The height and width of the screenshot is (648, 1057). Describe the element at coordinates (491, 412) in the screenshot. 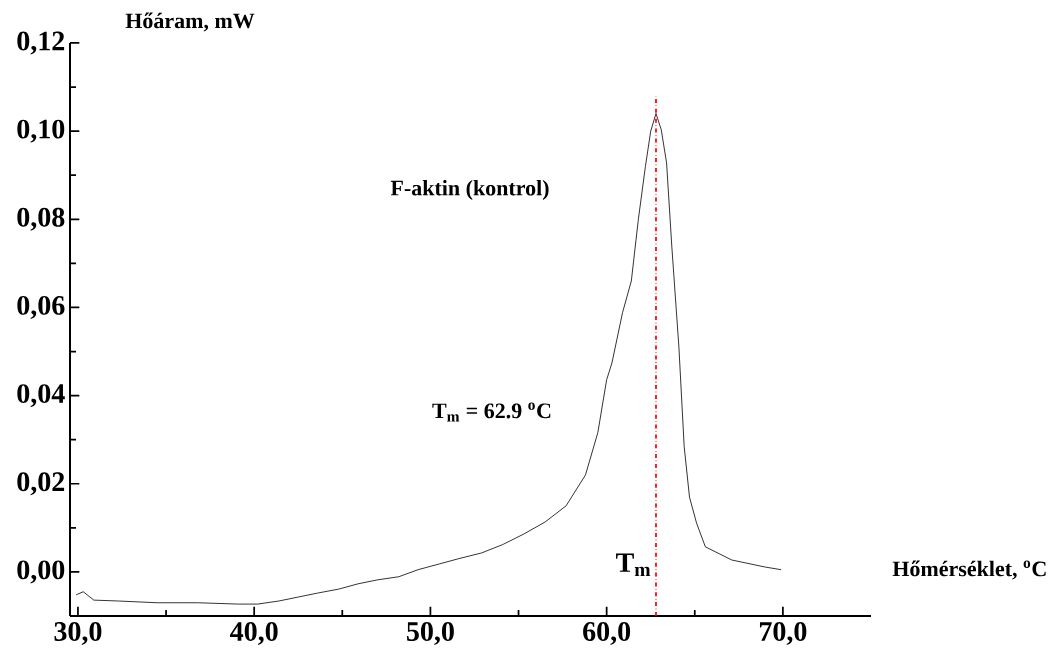

I see `annotation: T$_{m}$ = 62.9 $^{o}$C` at that location.